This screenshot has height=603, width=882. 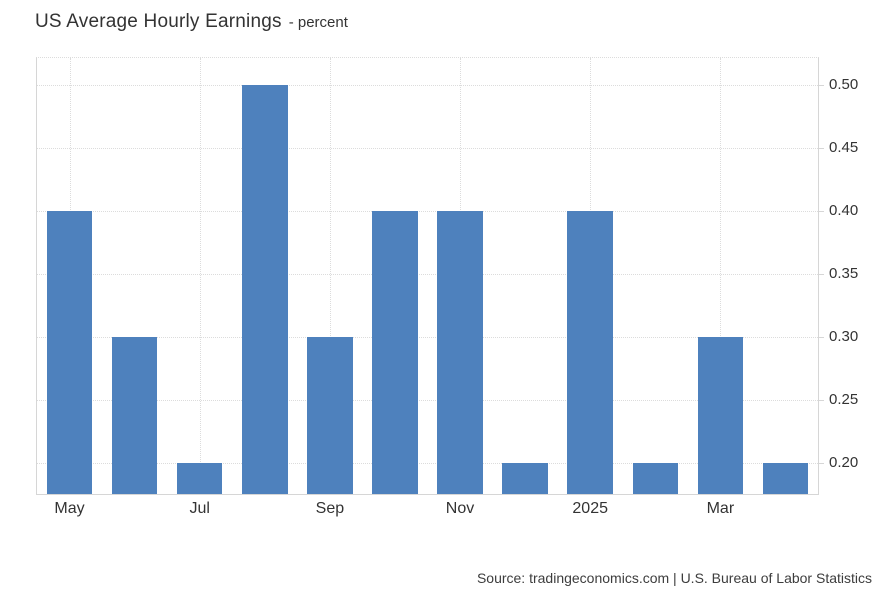 What do you see at coordinates (720, 508) in the screenshot?
I see `x-axis-label: Mar` at bounding box center [720, 508].